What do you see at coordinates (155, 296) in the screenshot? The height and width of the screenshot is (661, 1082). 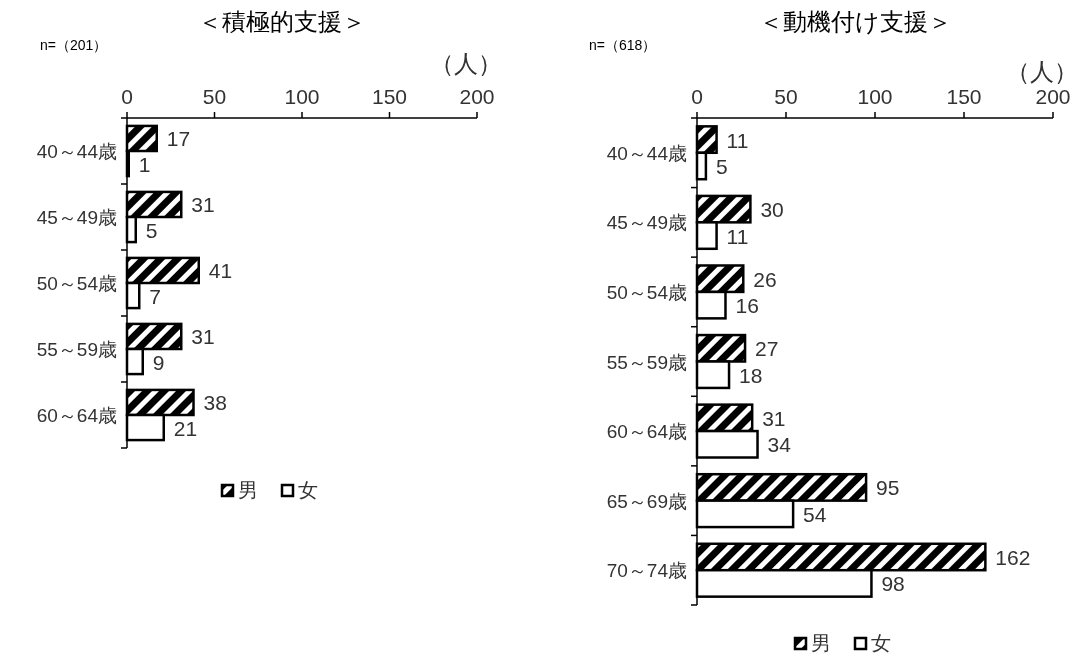 I see `data-label: 7` at bounding box center [155, 296].